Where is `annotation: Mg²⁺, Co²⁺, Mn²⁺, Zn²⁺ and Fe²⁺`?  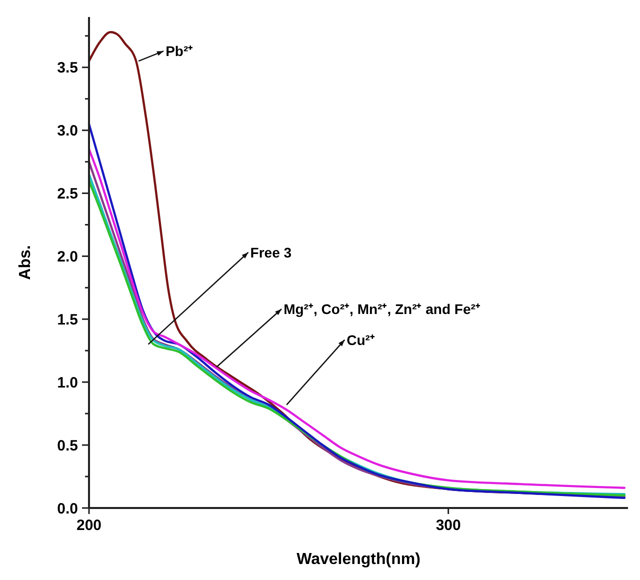 annotation: Mg²⁺, Co²⁺, Mn²⁺, Zn²⁺ and Fe²⁺ is located at coordinates (382, 308).